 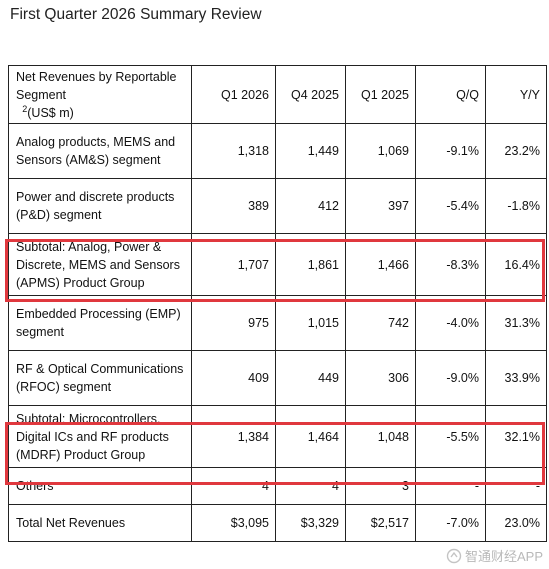 I want to click on column-header: Q1 2025, so click(x=380, y=94).